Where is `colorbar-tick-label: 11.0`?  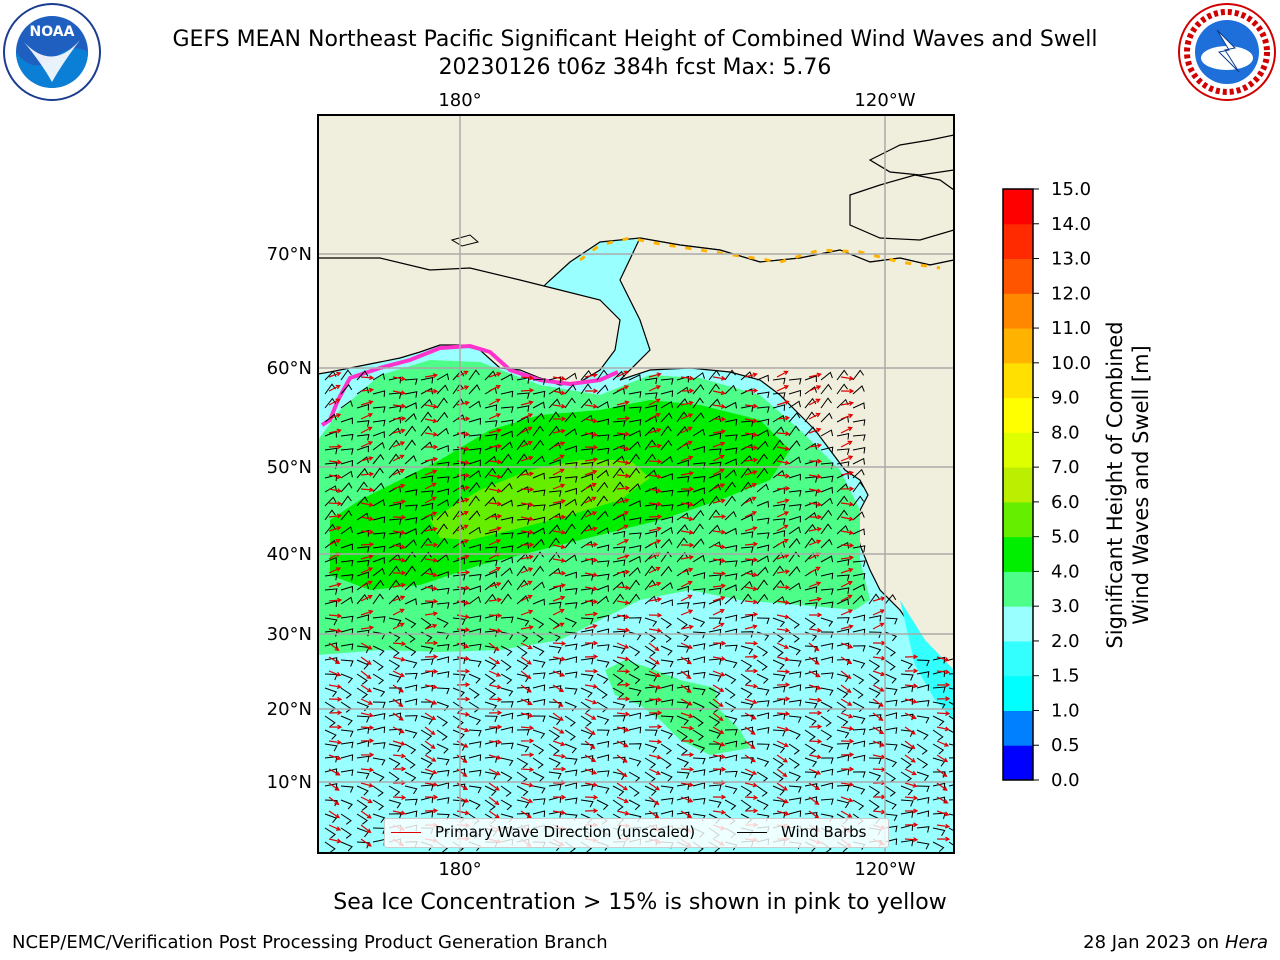 colorbar-tick-label: 11.0 is located at coordinates (1071, 328).